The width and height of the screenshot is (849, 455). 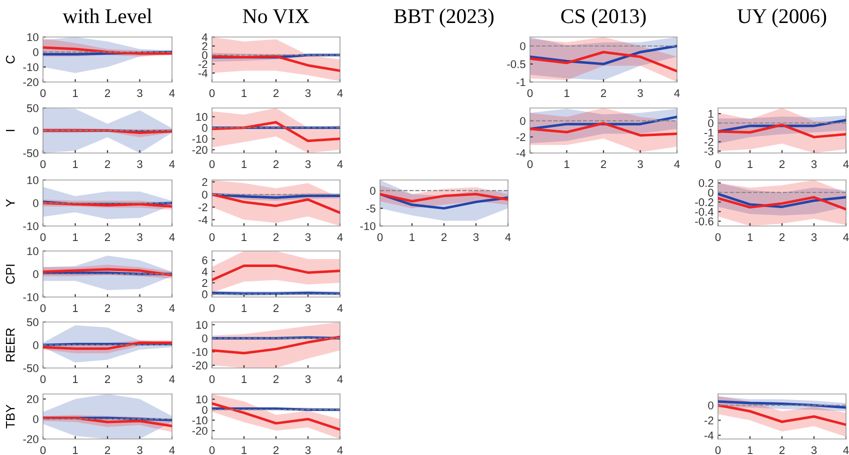 What do you see at coordinates (444, 18) in the screenshot?
I see `chart-title: BBT (2023)` at bounding box center [444, 18].